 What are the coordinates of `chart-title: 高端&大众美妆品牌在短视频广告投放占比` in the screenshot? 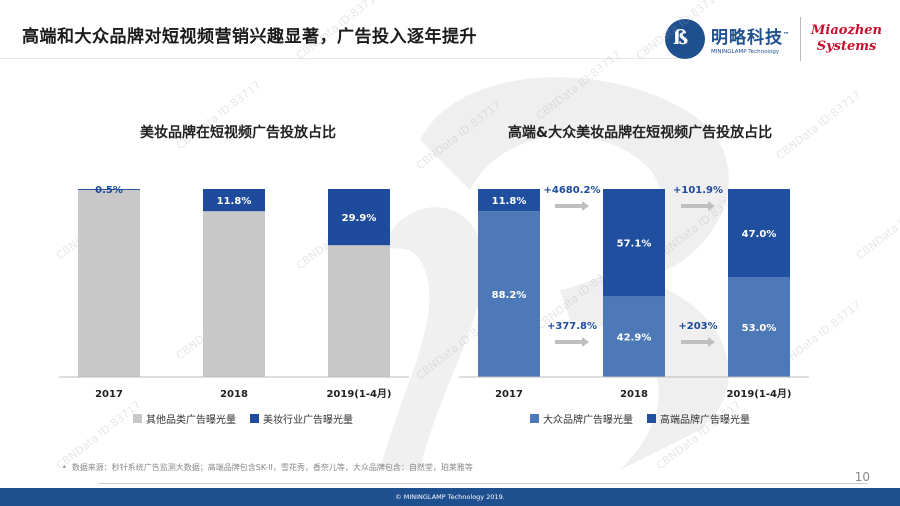 It's located at (640, 132).